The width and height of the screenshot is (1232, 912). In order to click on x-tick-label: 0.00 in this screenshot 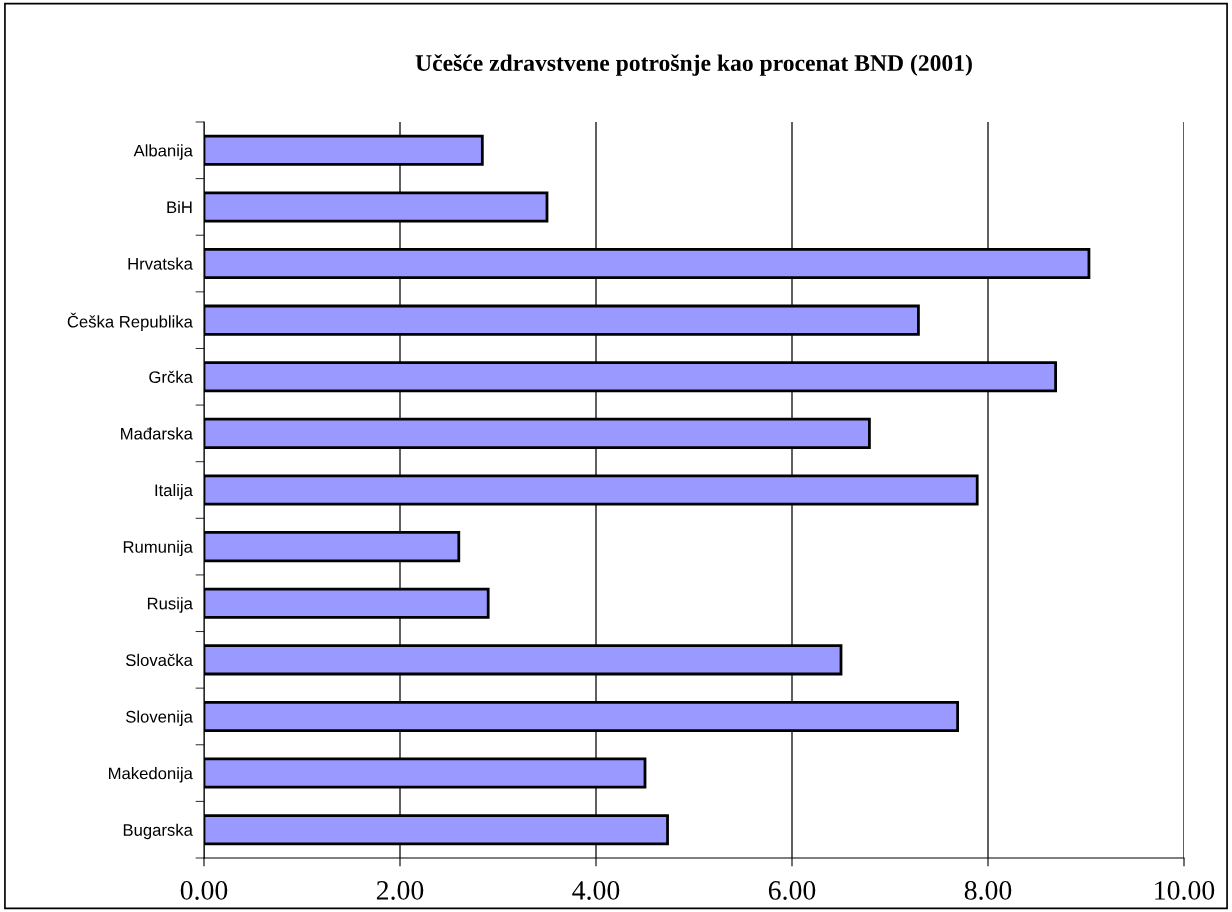, I will do `click(204, 890)`.